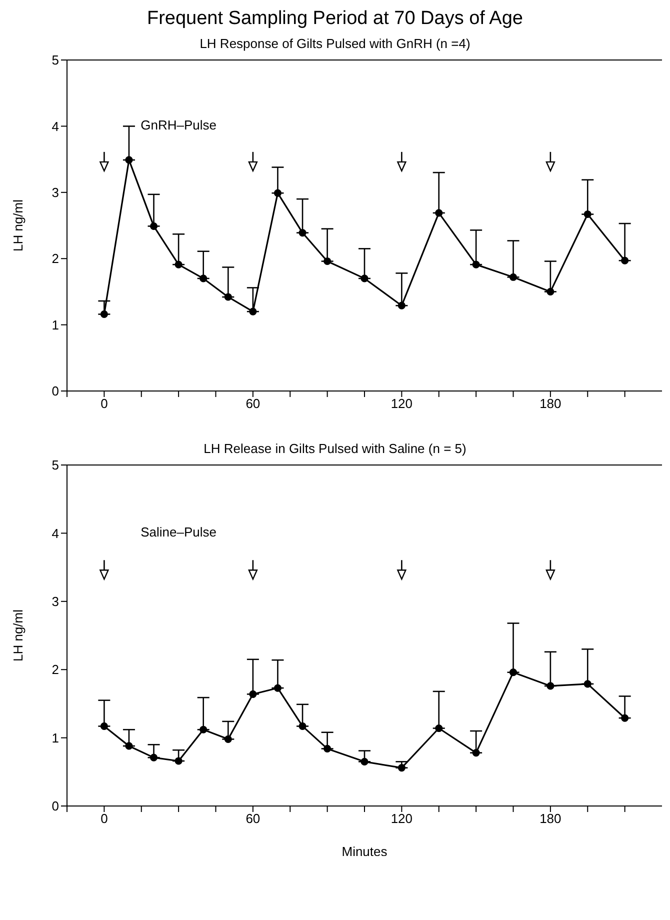  I want to click on annotation: GnRH–Pulse, so click(178, 125).